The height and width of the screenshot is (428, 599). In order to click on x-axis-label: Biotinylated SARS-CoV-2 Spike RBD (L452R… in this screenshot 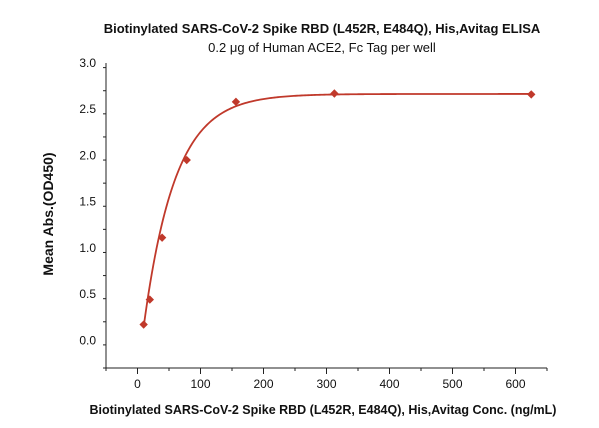, I will do `click(323, 410)`.